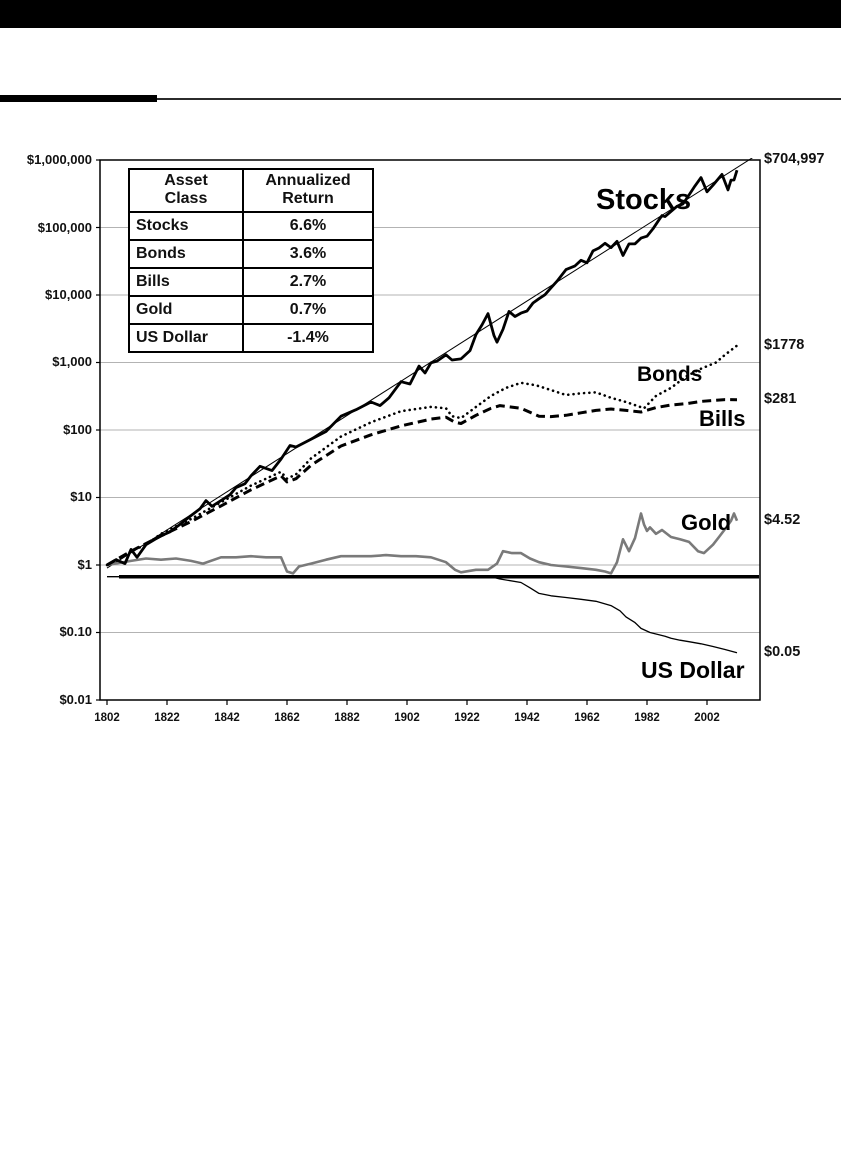  What do you see at coordinates (107, 718) in the screenshot?
I see `x-axis-label: 1802` at bounding box center [107, 718].